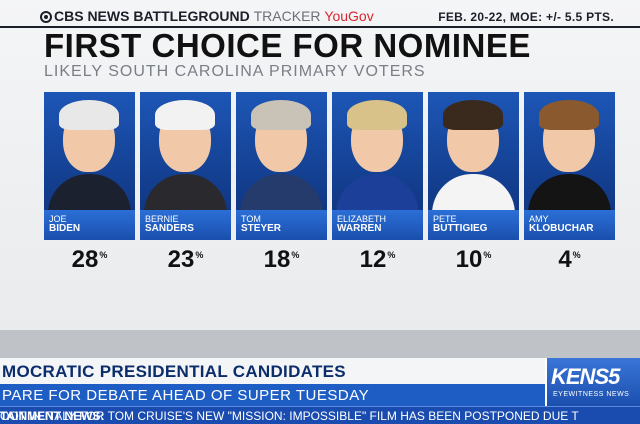 This screenshot has height=424, width=640. Describe the element at coordinates (85, 259) in the screenshot. I see `percent-value: 28` at that location.